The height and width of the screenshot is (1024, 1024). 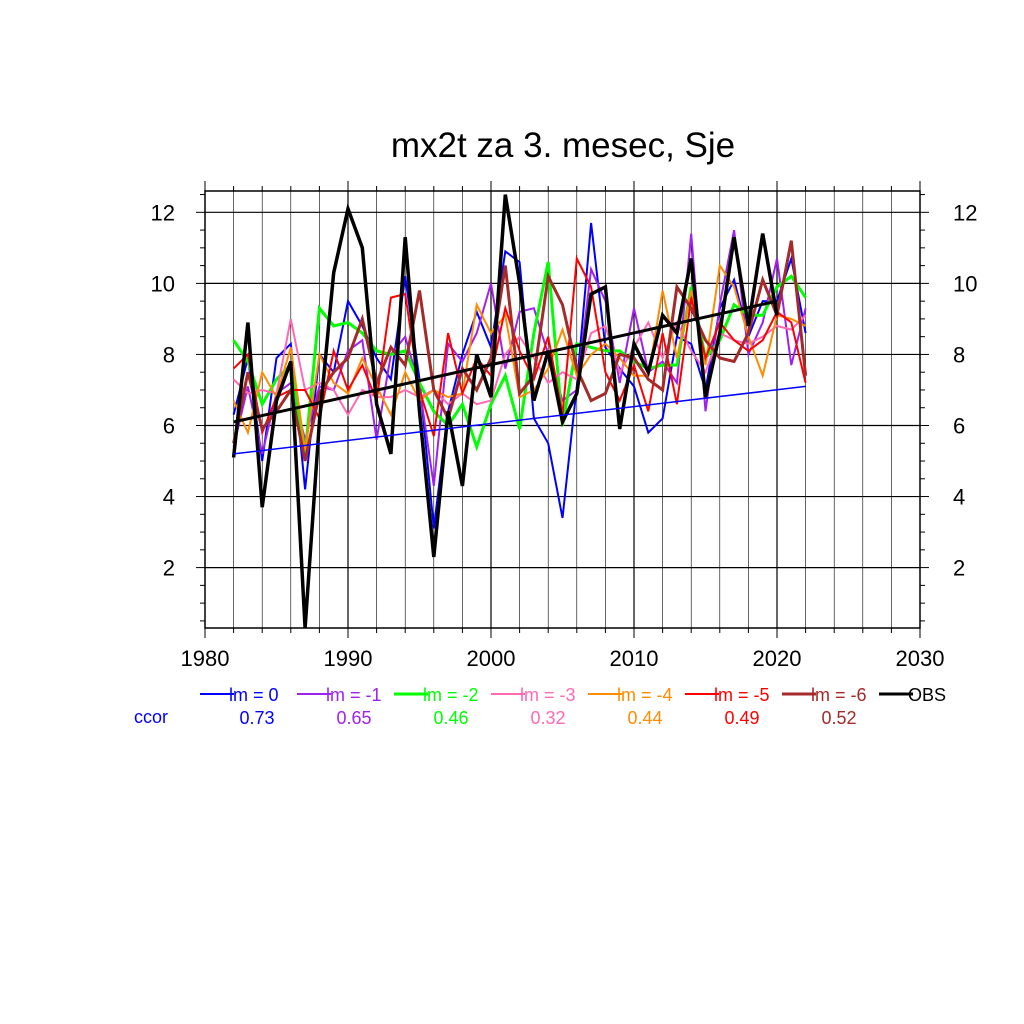 What do you see at coordinates (927, 695) in the screenshot?
I see `legend-entry-label: OBS` at bounding box center [927, 695].